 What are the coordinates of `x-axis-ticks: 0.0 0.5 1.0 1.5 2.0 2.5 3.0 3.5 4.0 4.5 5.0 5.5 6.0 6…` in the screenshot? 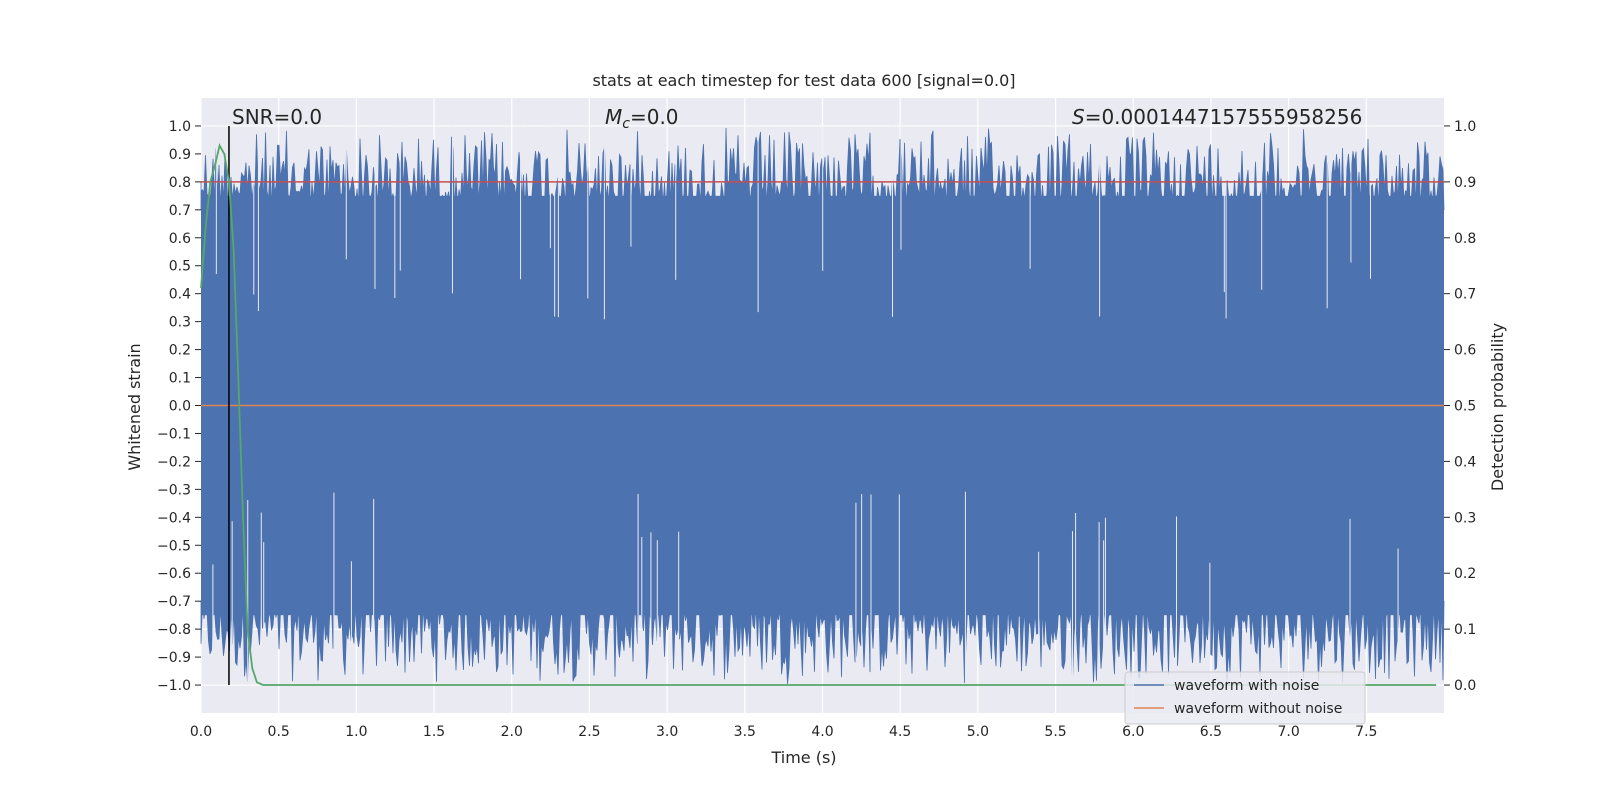 It's located at (784, 732).